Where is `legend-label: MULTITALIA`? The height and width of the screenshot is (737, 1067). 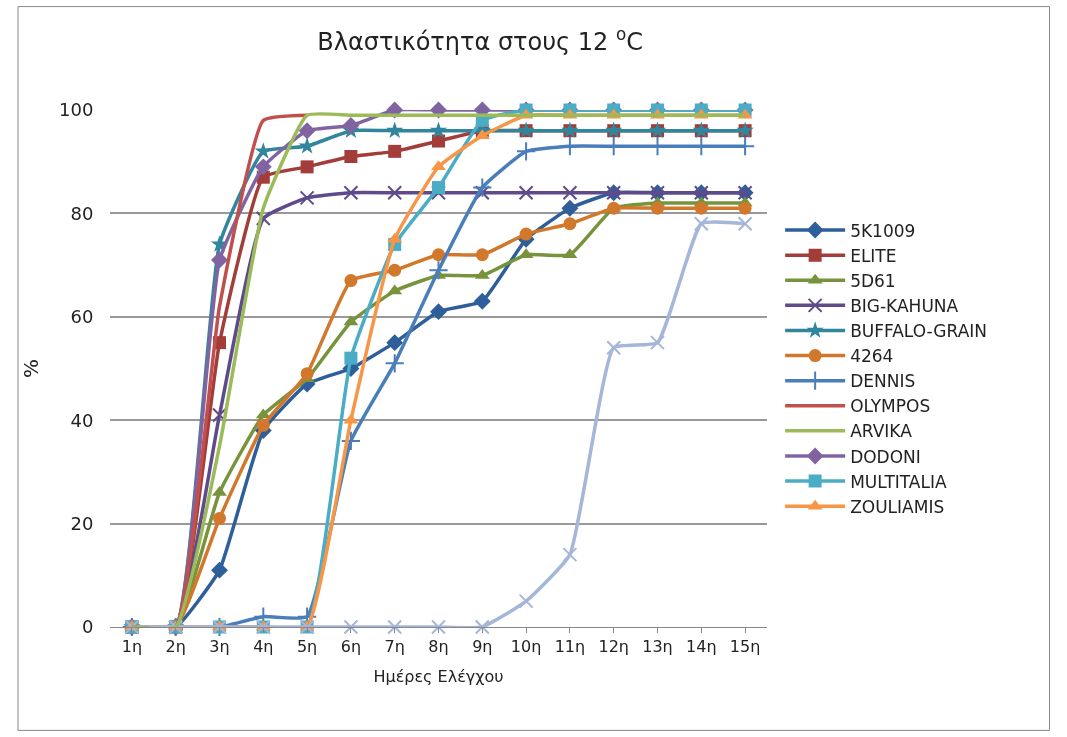 legend-label: MULTITALIA is located at coordinates (898, 481).